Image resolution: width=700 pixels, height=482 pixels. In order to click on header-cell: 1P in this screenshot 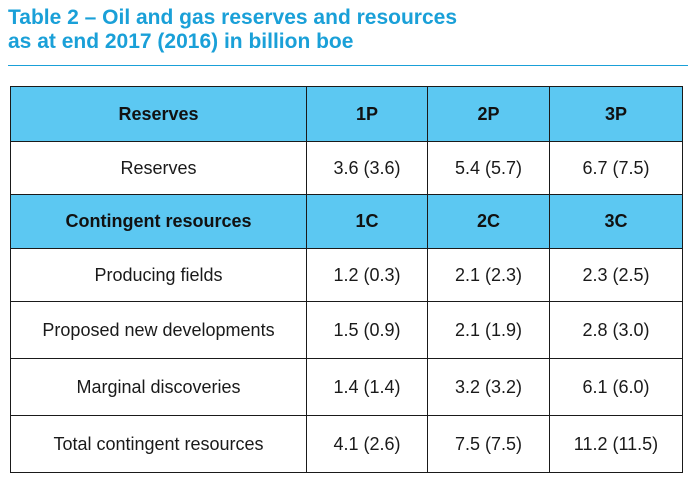, I will do `click(367, 114)`.